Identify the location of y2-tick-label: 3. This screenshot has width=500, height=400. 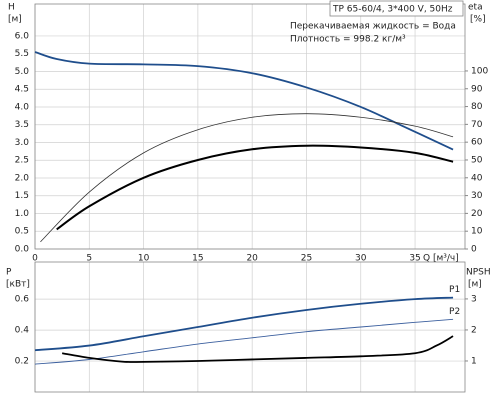
(474, 299).